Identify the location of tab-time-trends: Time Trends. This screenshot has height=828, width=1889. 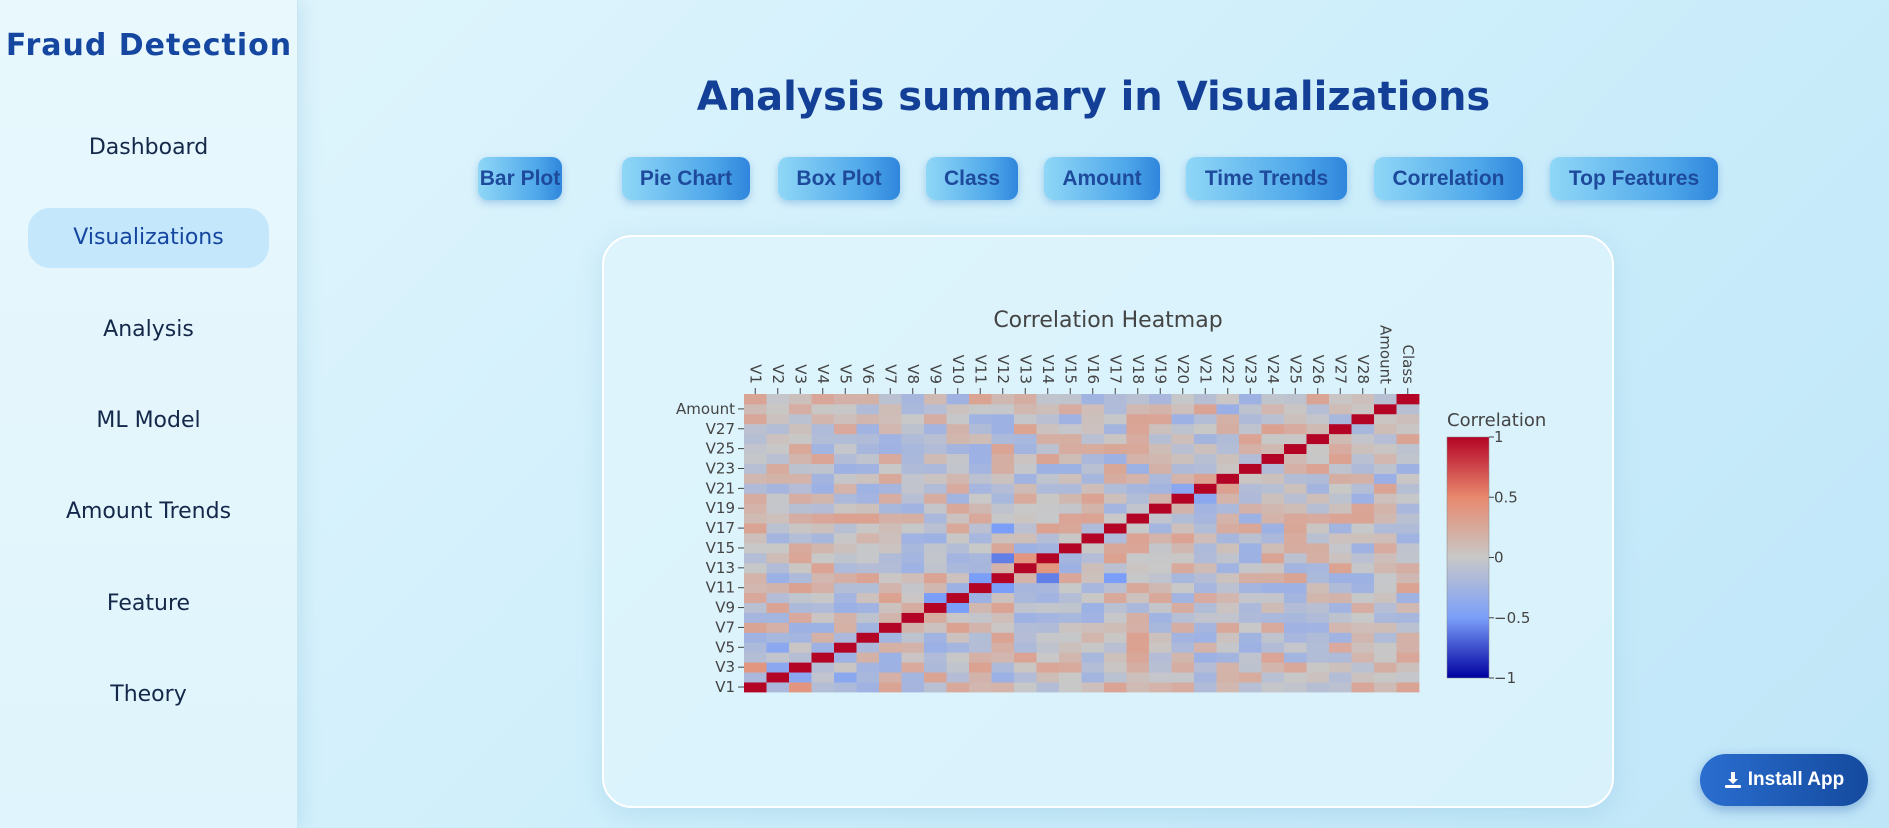
(1266, 178).